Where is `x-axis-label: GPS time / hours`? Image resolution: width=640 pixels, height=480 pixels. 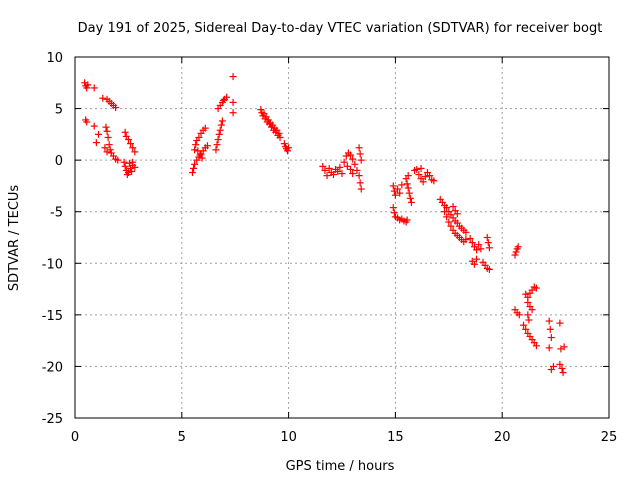 x-axis-label: GPS time / hours is located at coordinates (340, 466).